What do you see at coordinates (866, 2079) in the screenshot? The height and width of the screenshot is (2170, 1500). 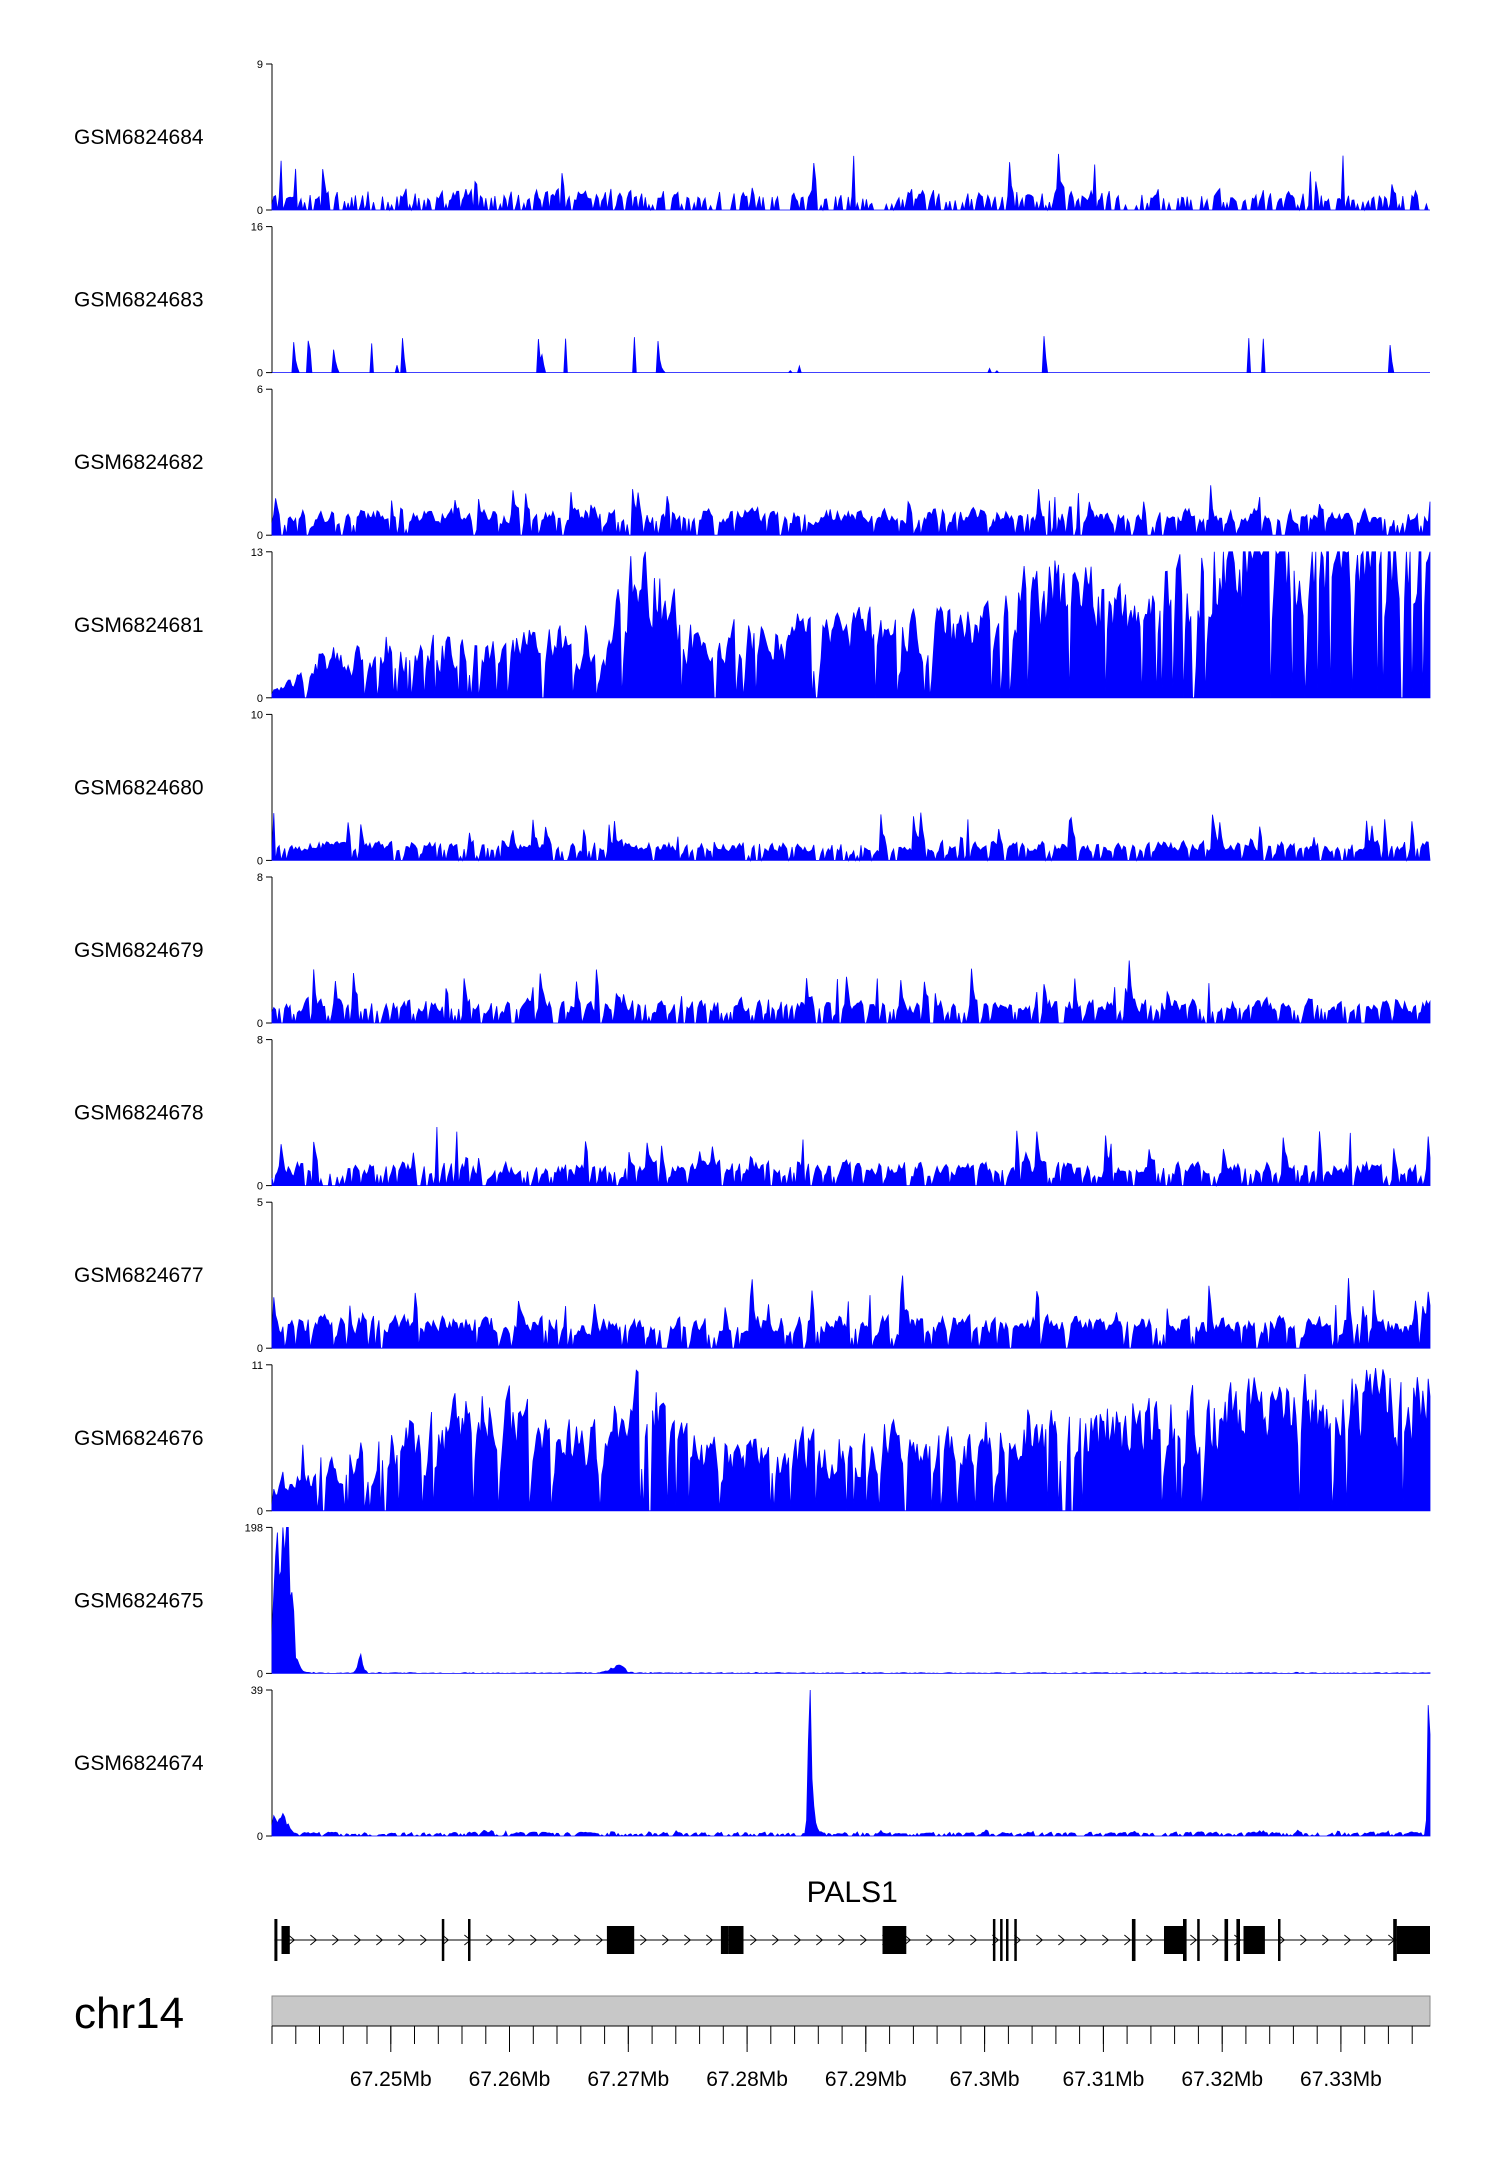 I see `axis-tick-label: 67.29Mb` at bounding box center [866, 2079].